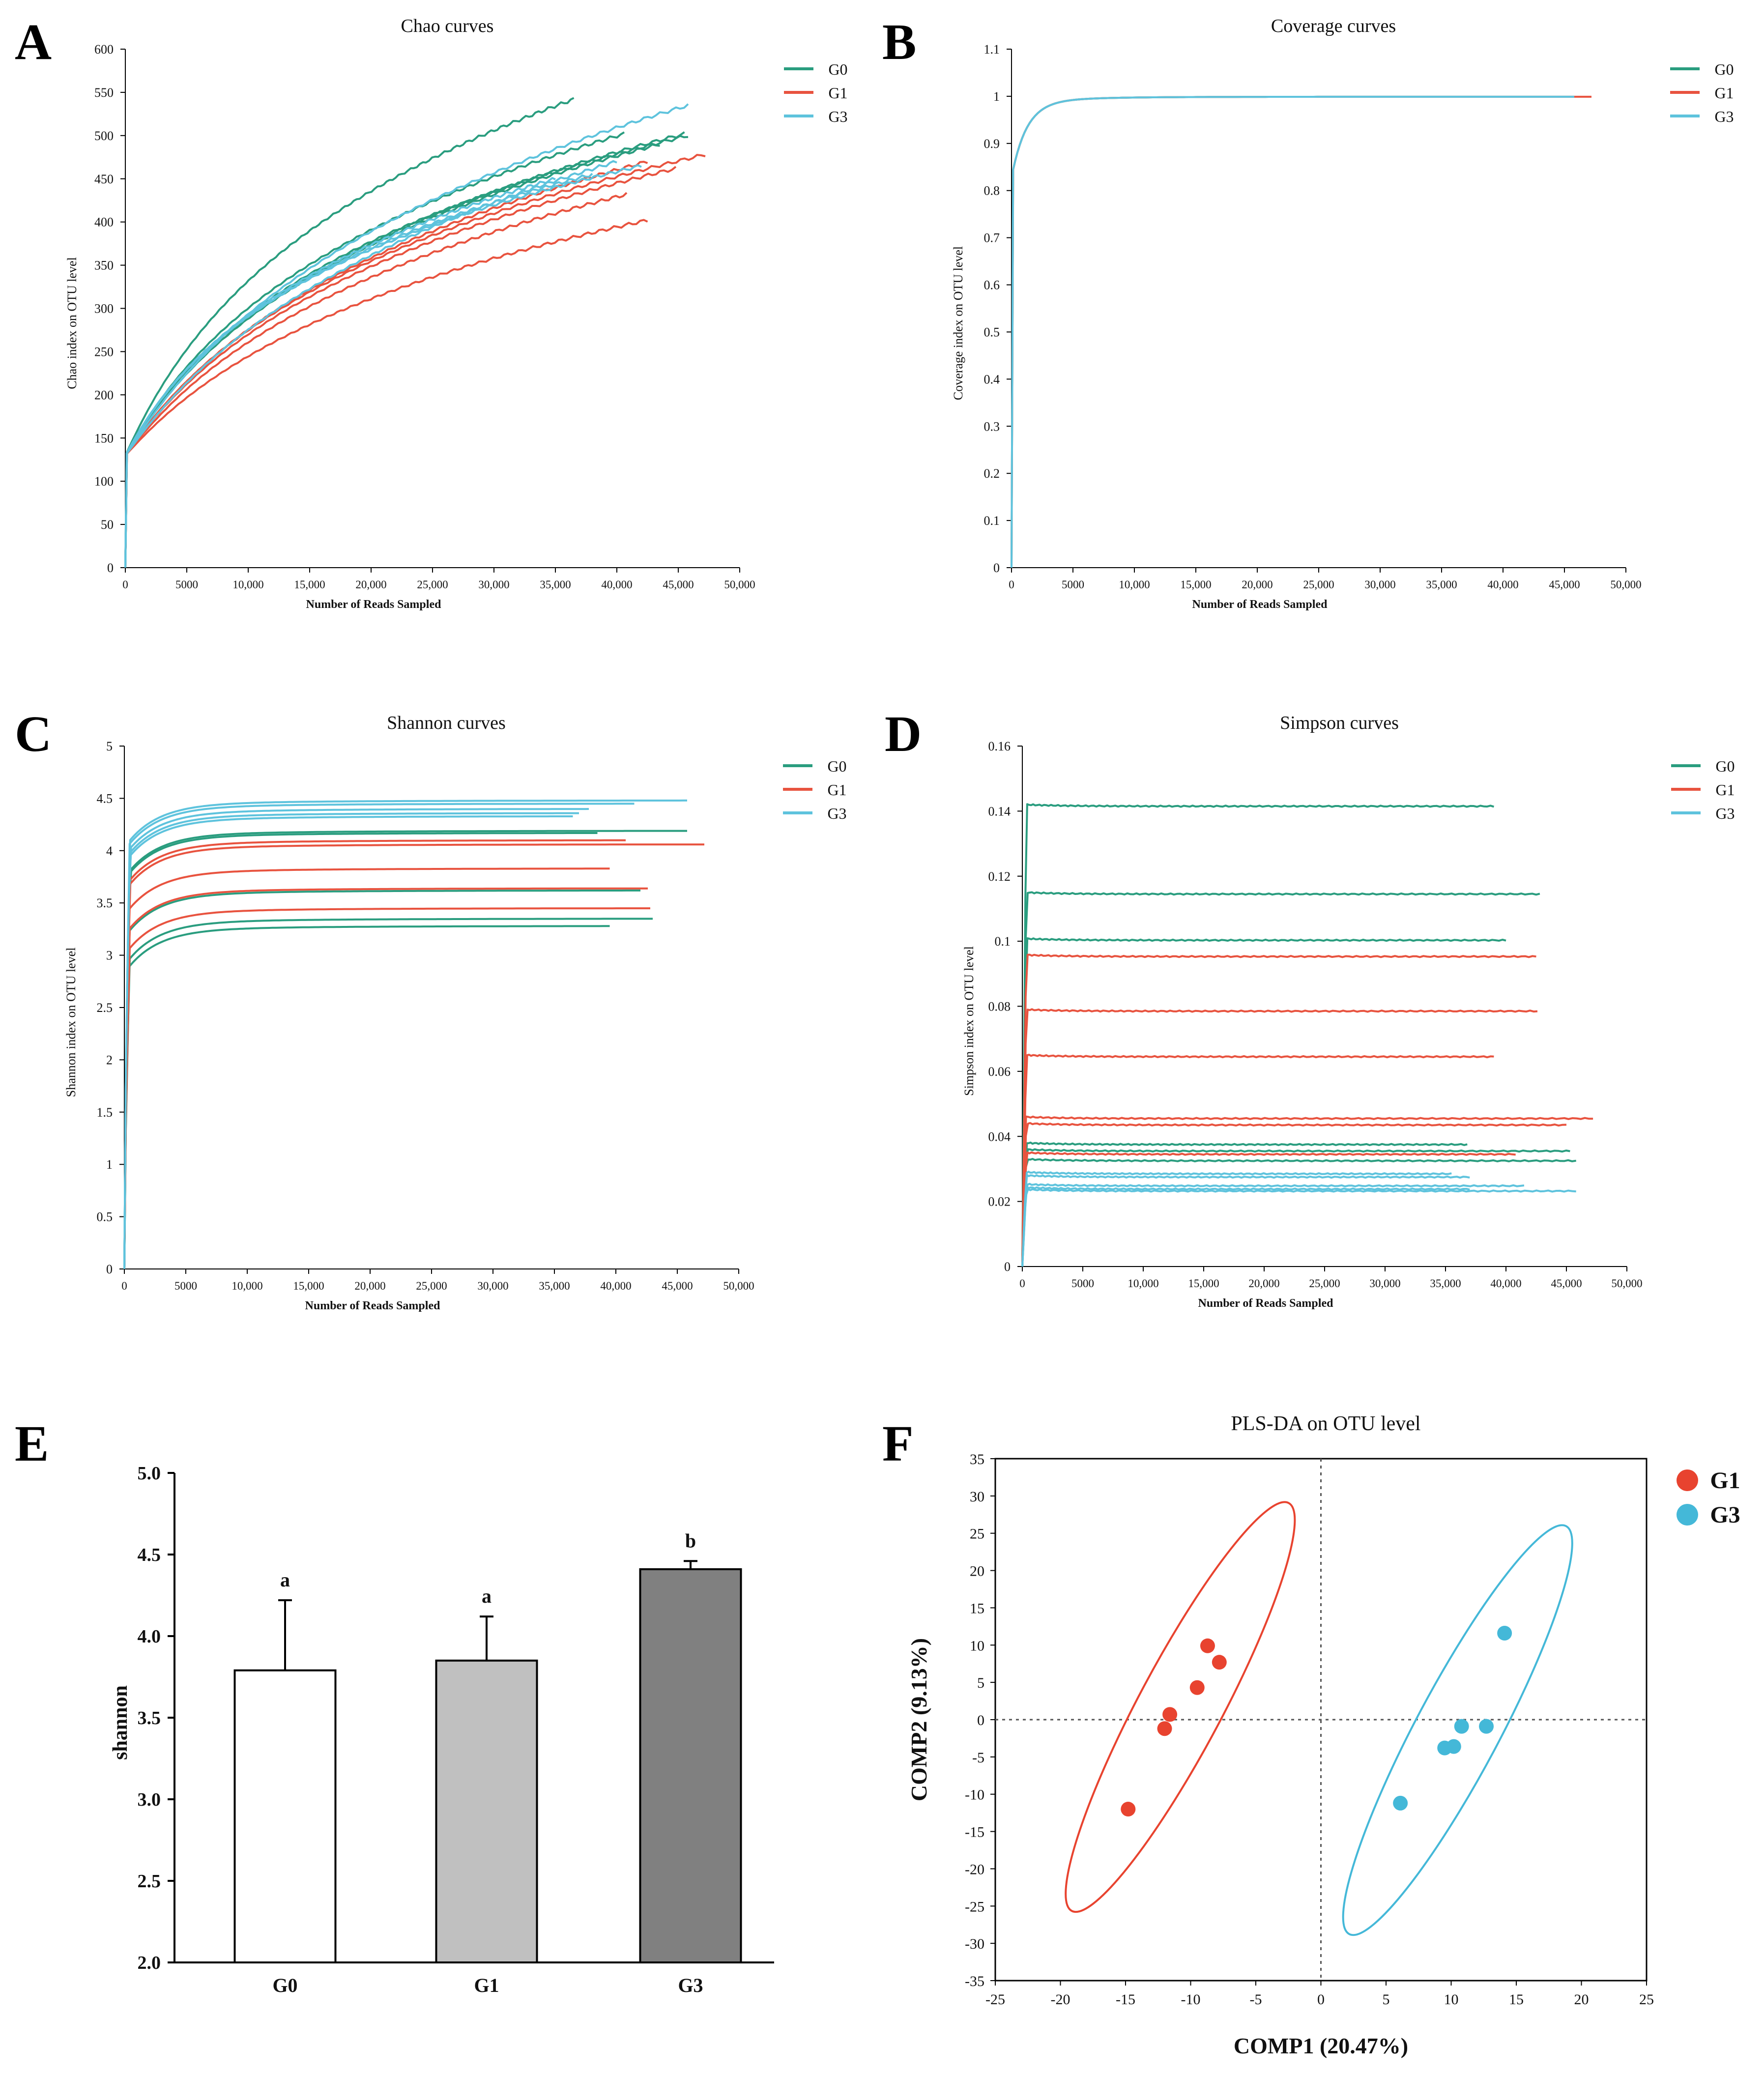 The width and height of the screenshot is (1764, 2074). Describe the element at coordinates (977, 1534) in the screenshot. I see `y-tick-label: 25` at that location.